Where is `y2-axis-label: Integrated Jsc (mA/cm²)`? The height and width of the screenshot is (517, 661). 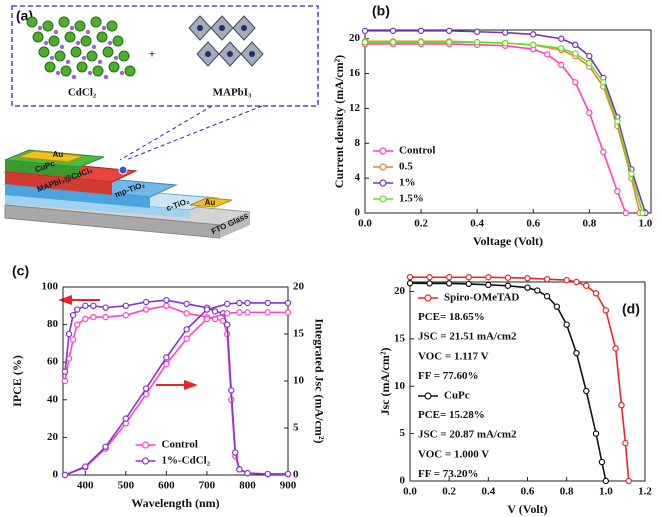
y2-axis-label: Integrated Jsc (mA/cm²) is located at coordinates (319, 381).